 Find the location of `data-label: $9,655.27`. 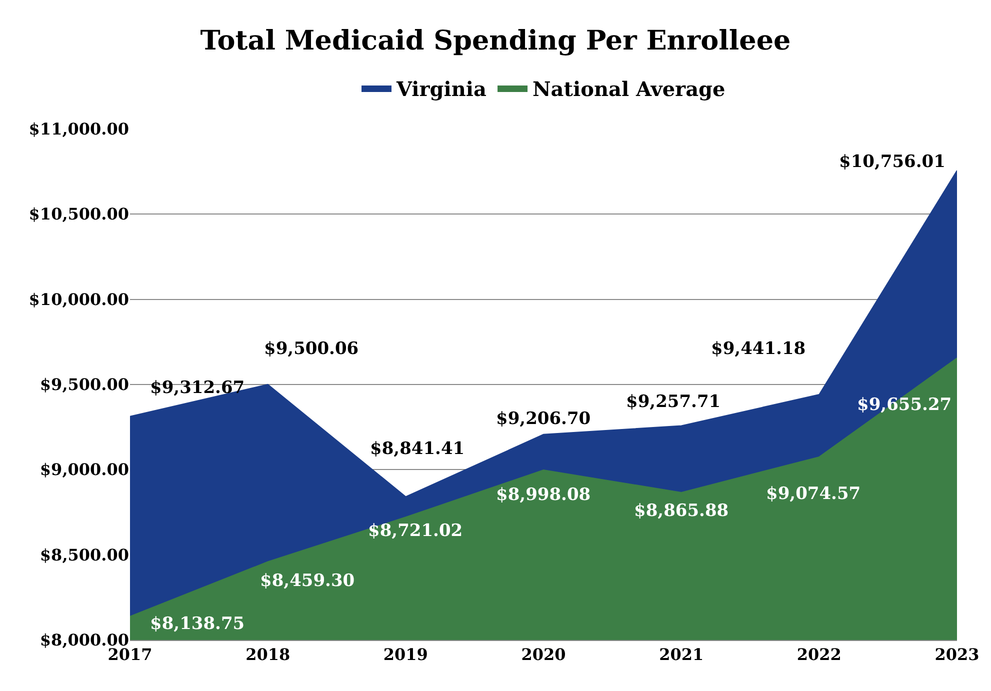

data-label: $9,655.27 is located at coordinates (904, 405).